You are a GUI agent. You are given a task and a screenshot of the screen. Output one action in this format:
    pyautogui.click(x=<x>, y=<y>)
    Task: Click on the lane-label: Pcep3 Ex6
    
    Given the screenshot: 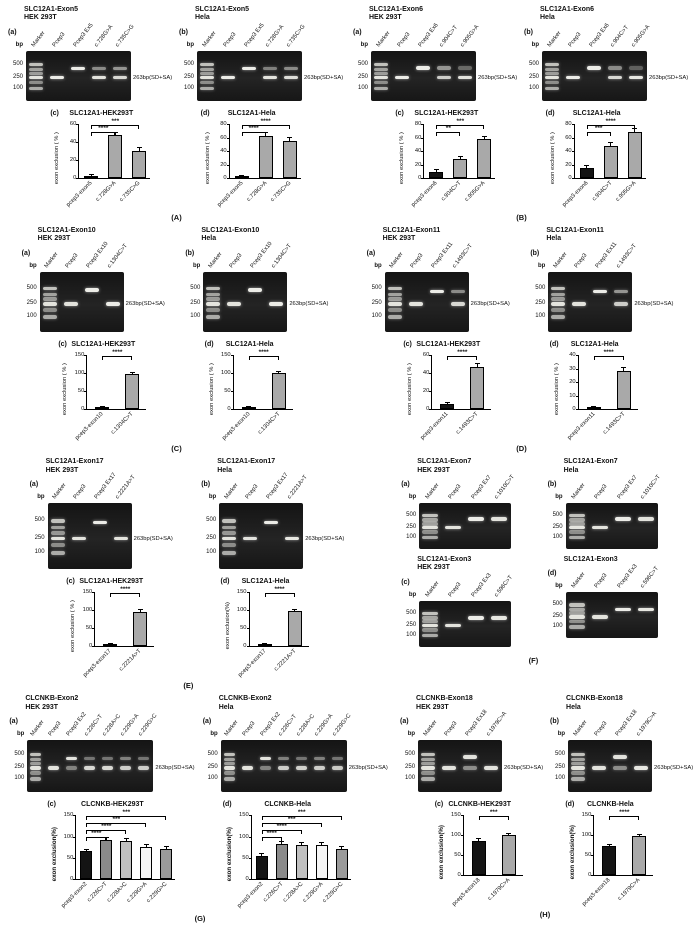 What is the action you would take?
    pyautogui.click(x=600, y=36)
    